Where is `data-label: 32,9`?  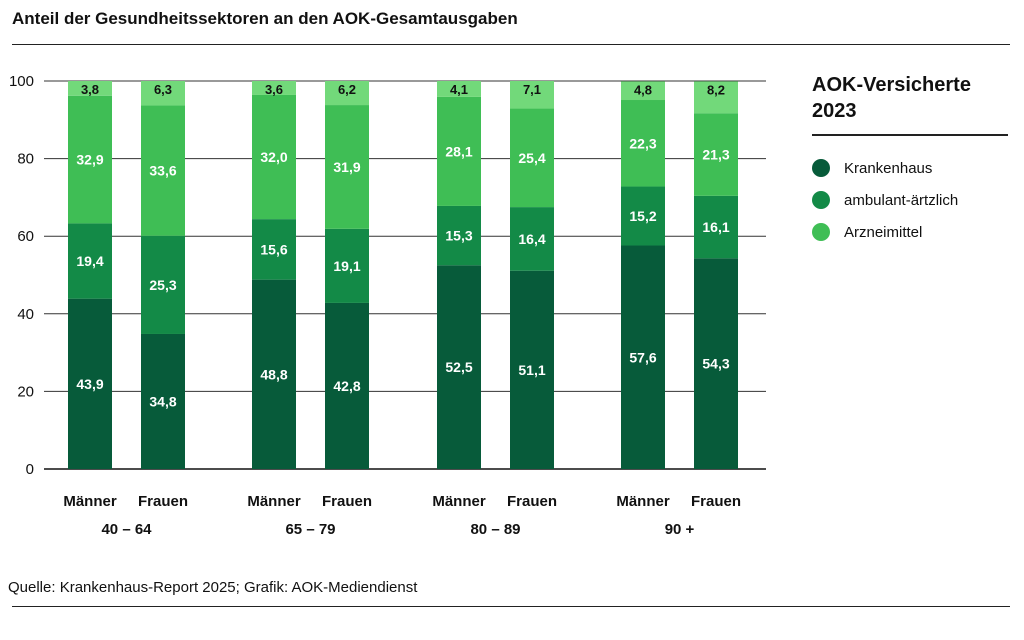 data-label: 32,9 is located at coordinates (89, 160).